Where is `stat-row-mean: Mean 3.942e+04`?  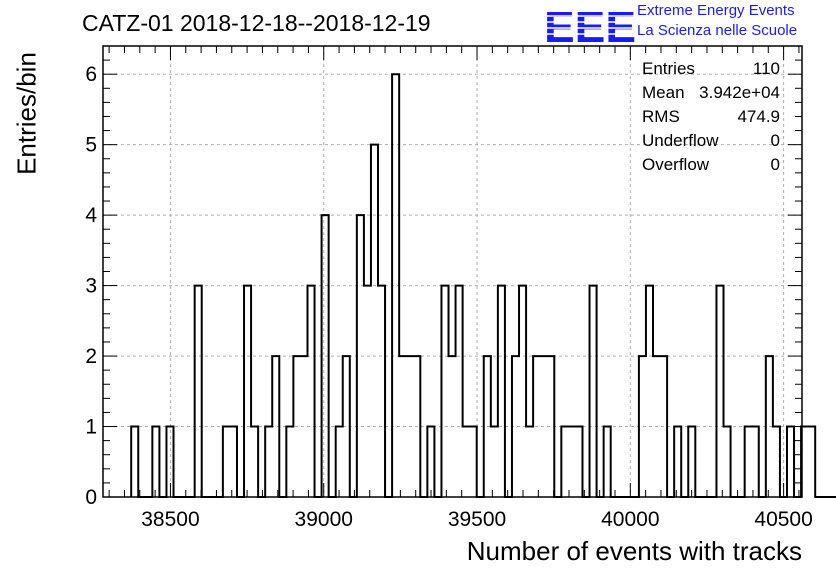 stat-row-mean: Mean 3.942e+04 is located at coordinates (711, 94).